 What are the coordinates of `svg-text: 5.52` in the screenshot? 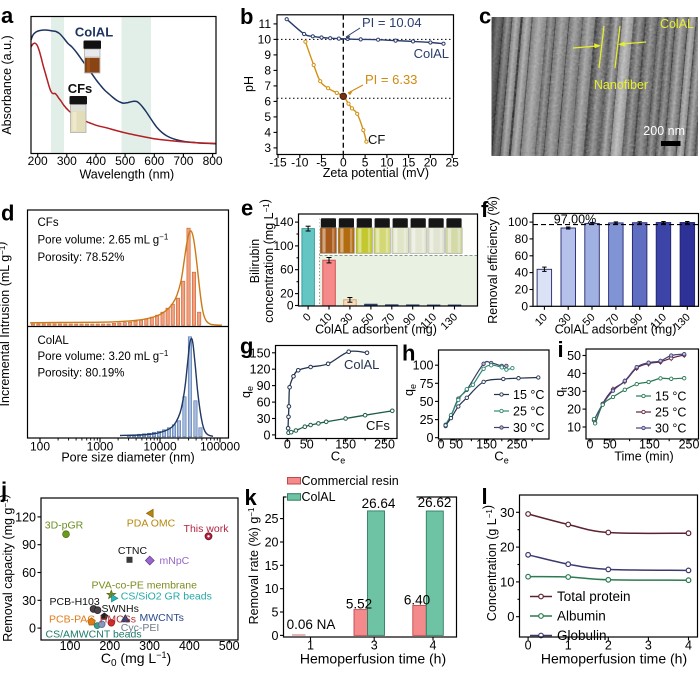 It's located at (359, 604).